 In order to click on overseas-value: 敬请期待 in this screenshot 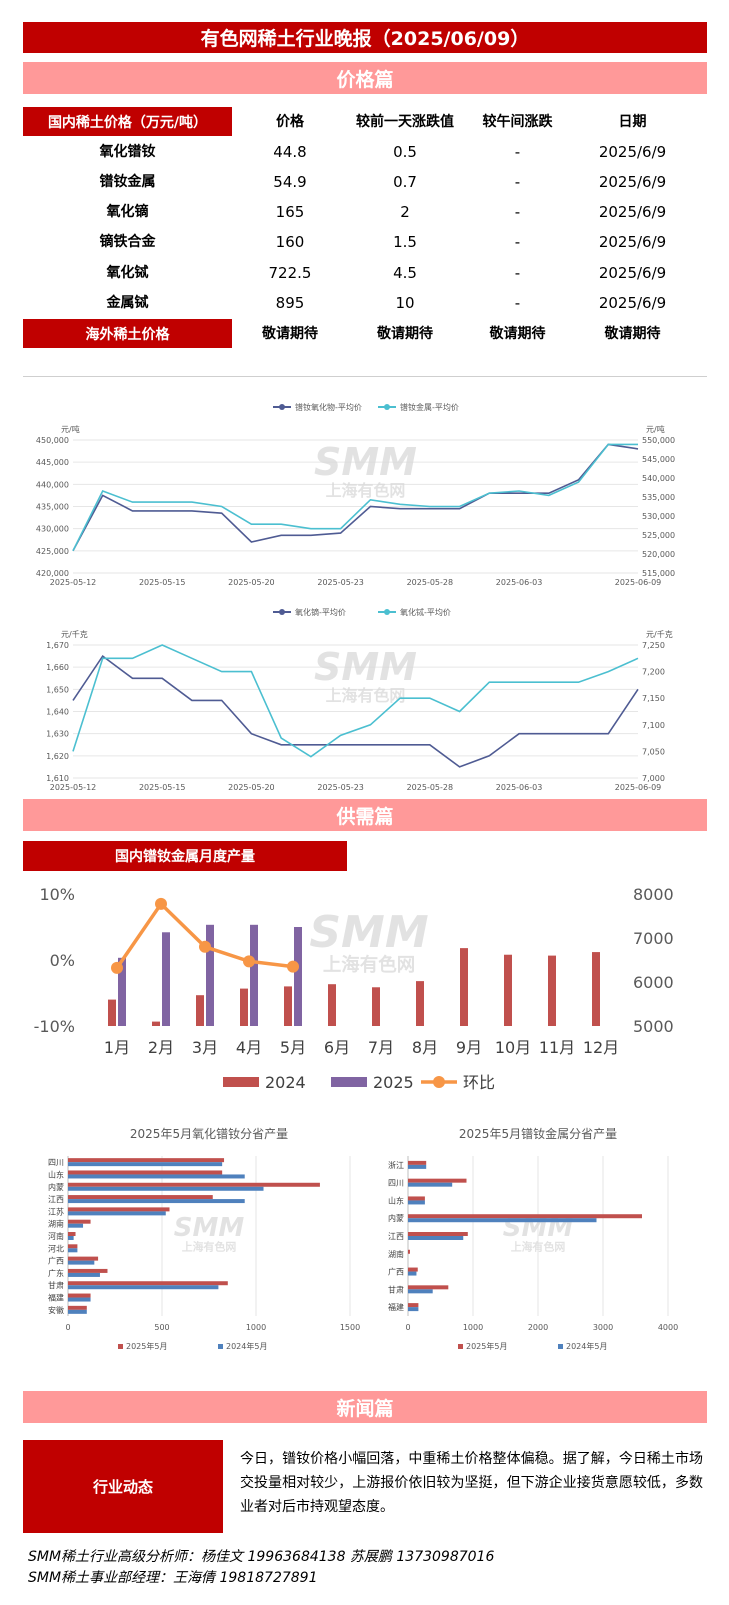, I will do `click(517, 334)`.